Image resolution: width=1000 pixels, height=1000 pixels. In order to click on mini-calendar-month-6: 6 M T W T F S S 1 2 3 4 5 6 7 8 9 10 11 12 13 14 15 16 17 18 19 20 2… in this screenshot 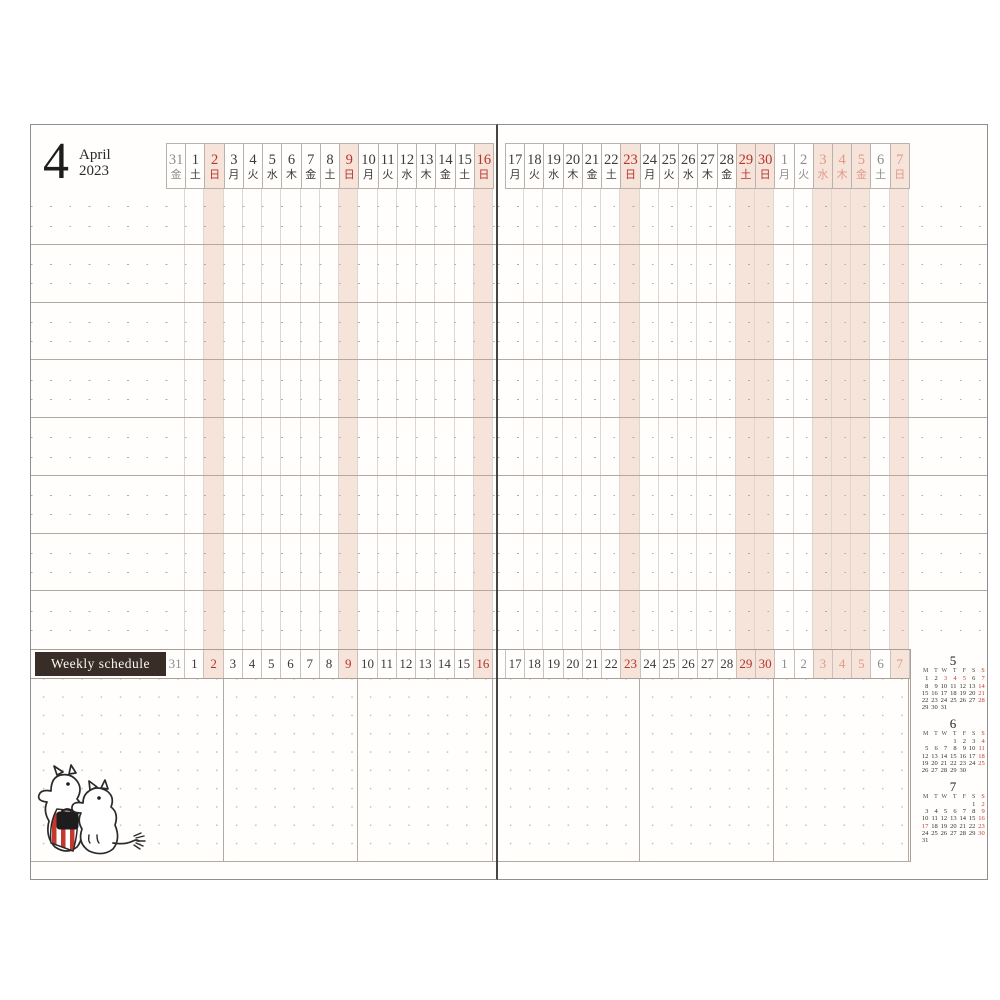, I will do `click(953, 745)`.